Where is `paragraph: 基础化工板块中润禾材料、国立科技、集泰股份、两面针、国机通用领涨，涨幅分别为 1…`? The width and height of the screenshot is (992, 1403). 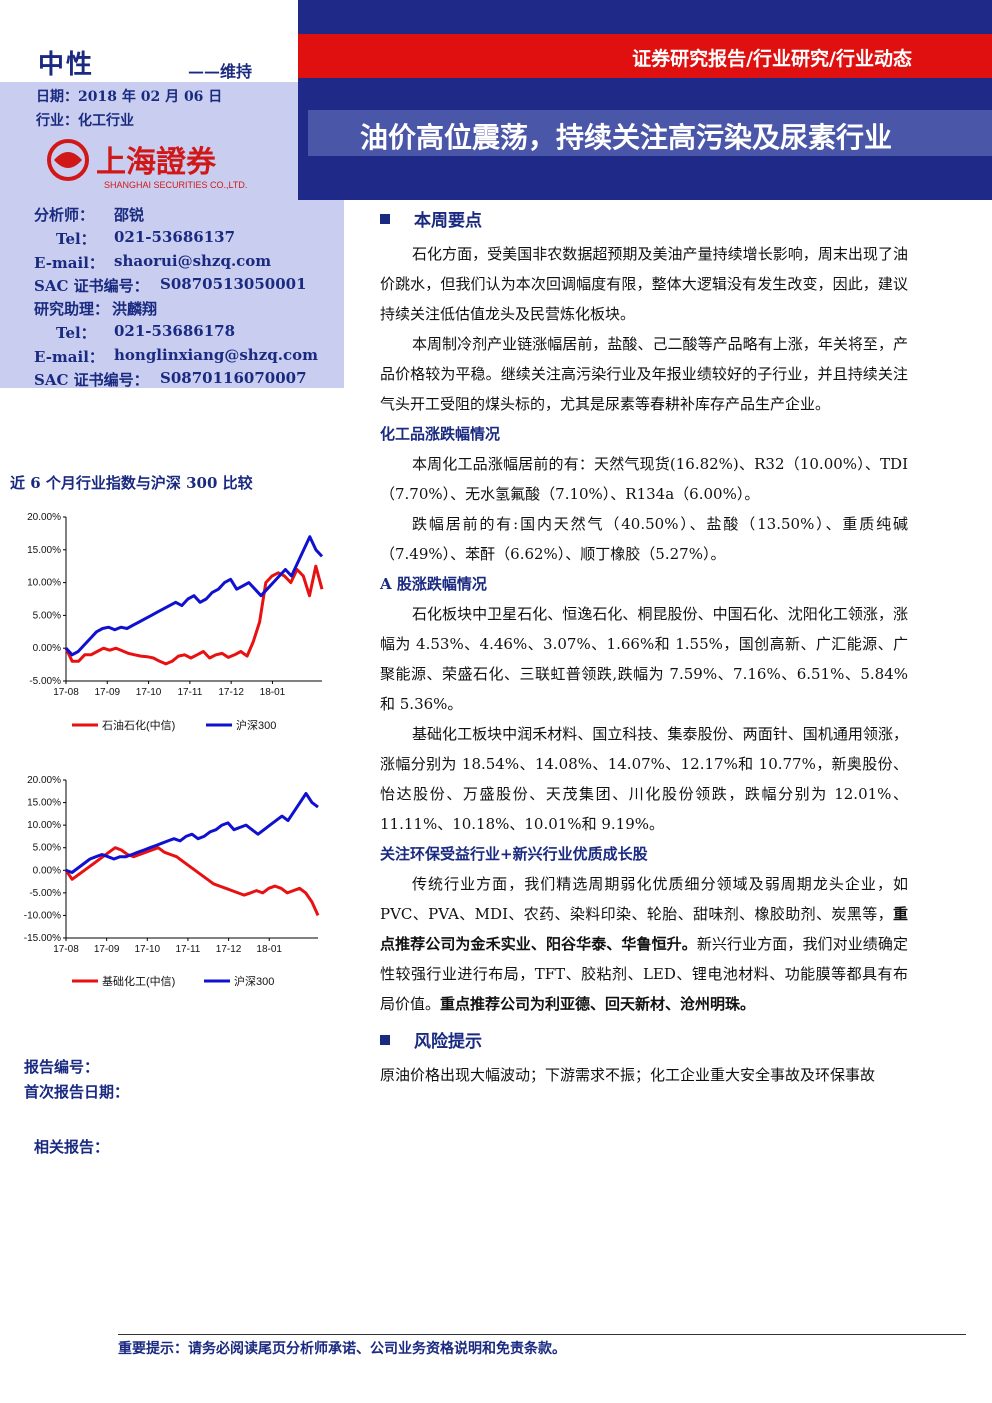 paragraph: 基础化工板块中润禾材料、国立科技、集泰股份、两面针、国机通用领涨，涨幅分别为 1… is located at coordinates (644, 779).